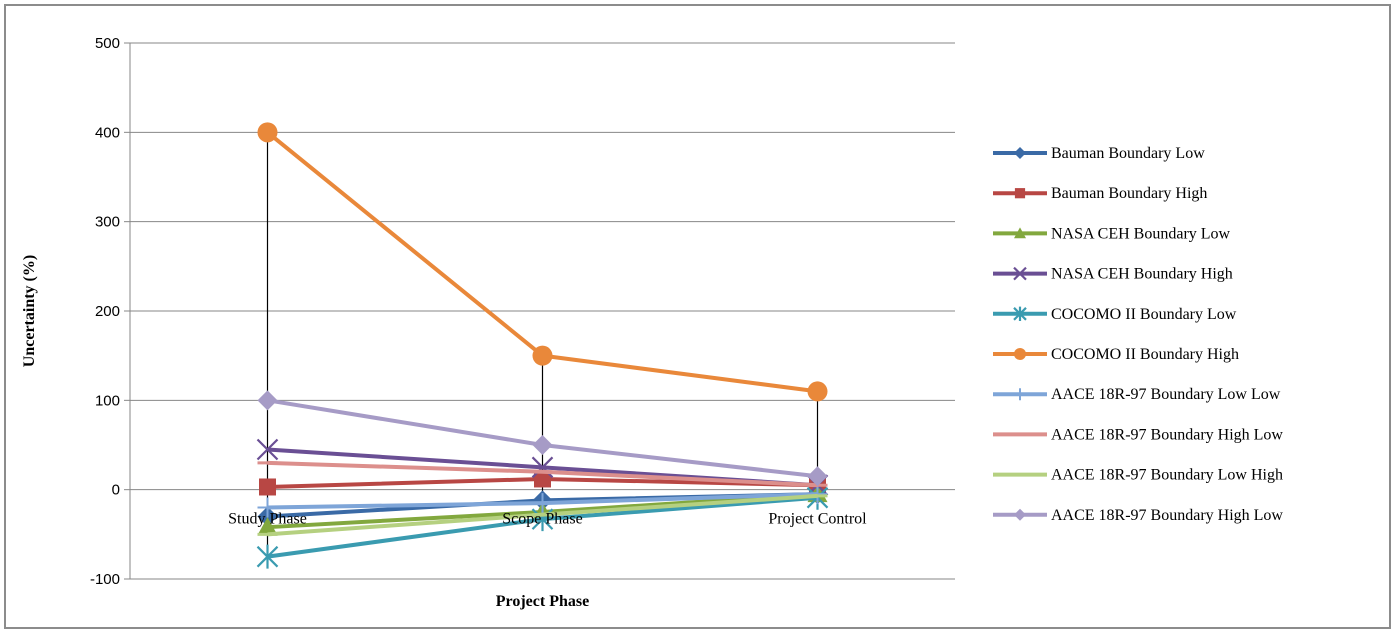 The height and width of the screenshot is (635, 1397). I want to click on y-tick-label: 400, so click(107, 132).